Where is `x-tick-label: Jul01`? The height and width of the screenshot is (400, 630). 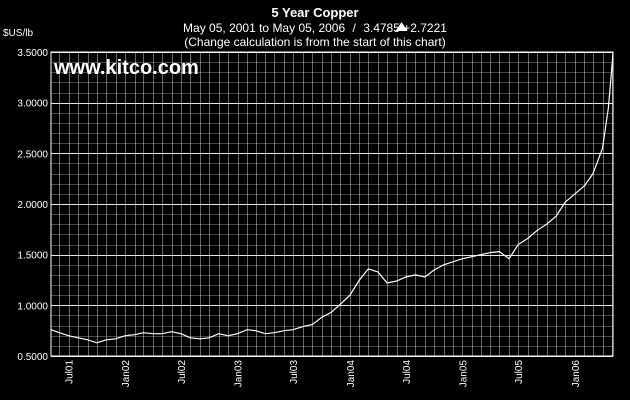 x-tick-label: Jul01 is located at coordinates (70, 372).